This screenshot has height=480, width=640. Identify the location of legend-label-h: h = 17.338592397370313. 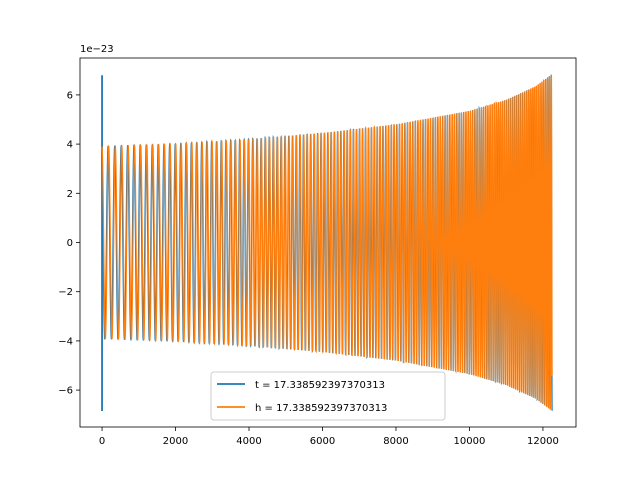
(321, 408).